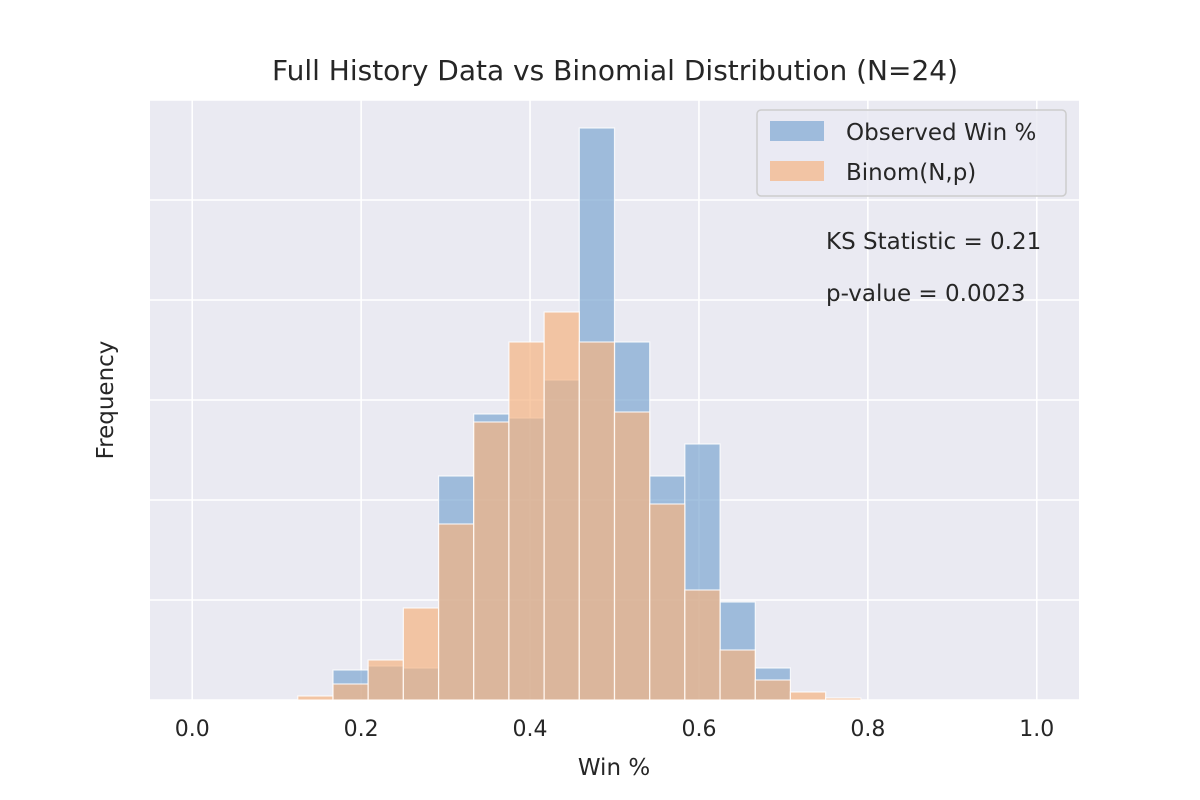 The width and height of the screenshot is (1200, 800). What do you see at coordinates (614, 768) in the screenshot?
I see `x-axis-label: Win %` at bounding box center [614, 768].